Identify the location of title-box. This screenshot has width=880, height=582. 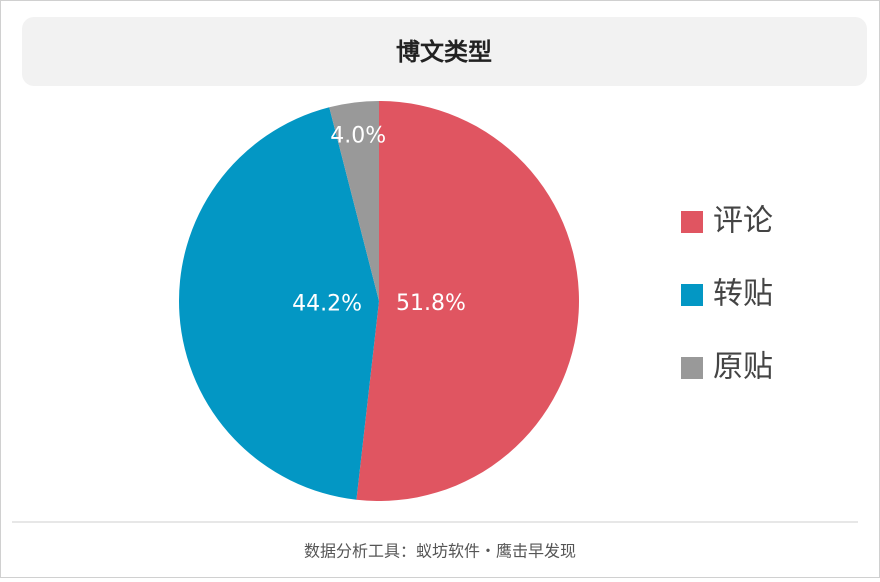
(444, 51).